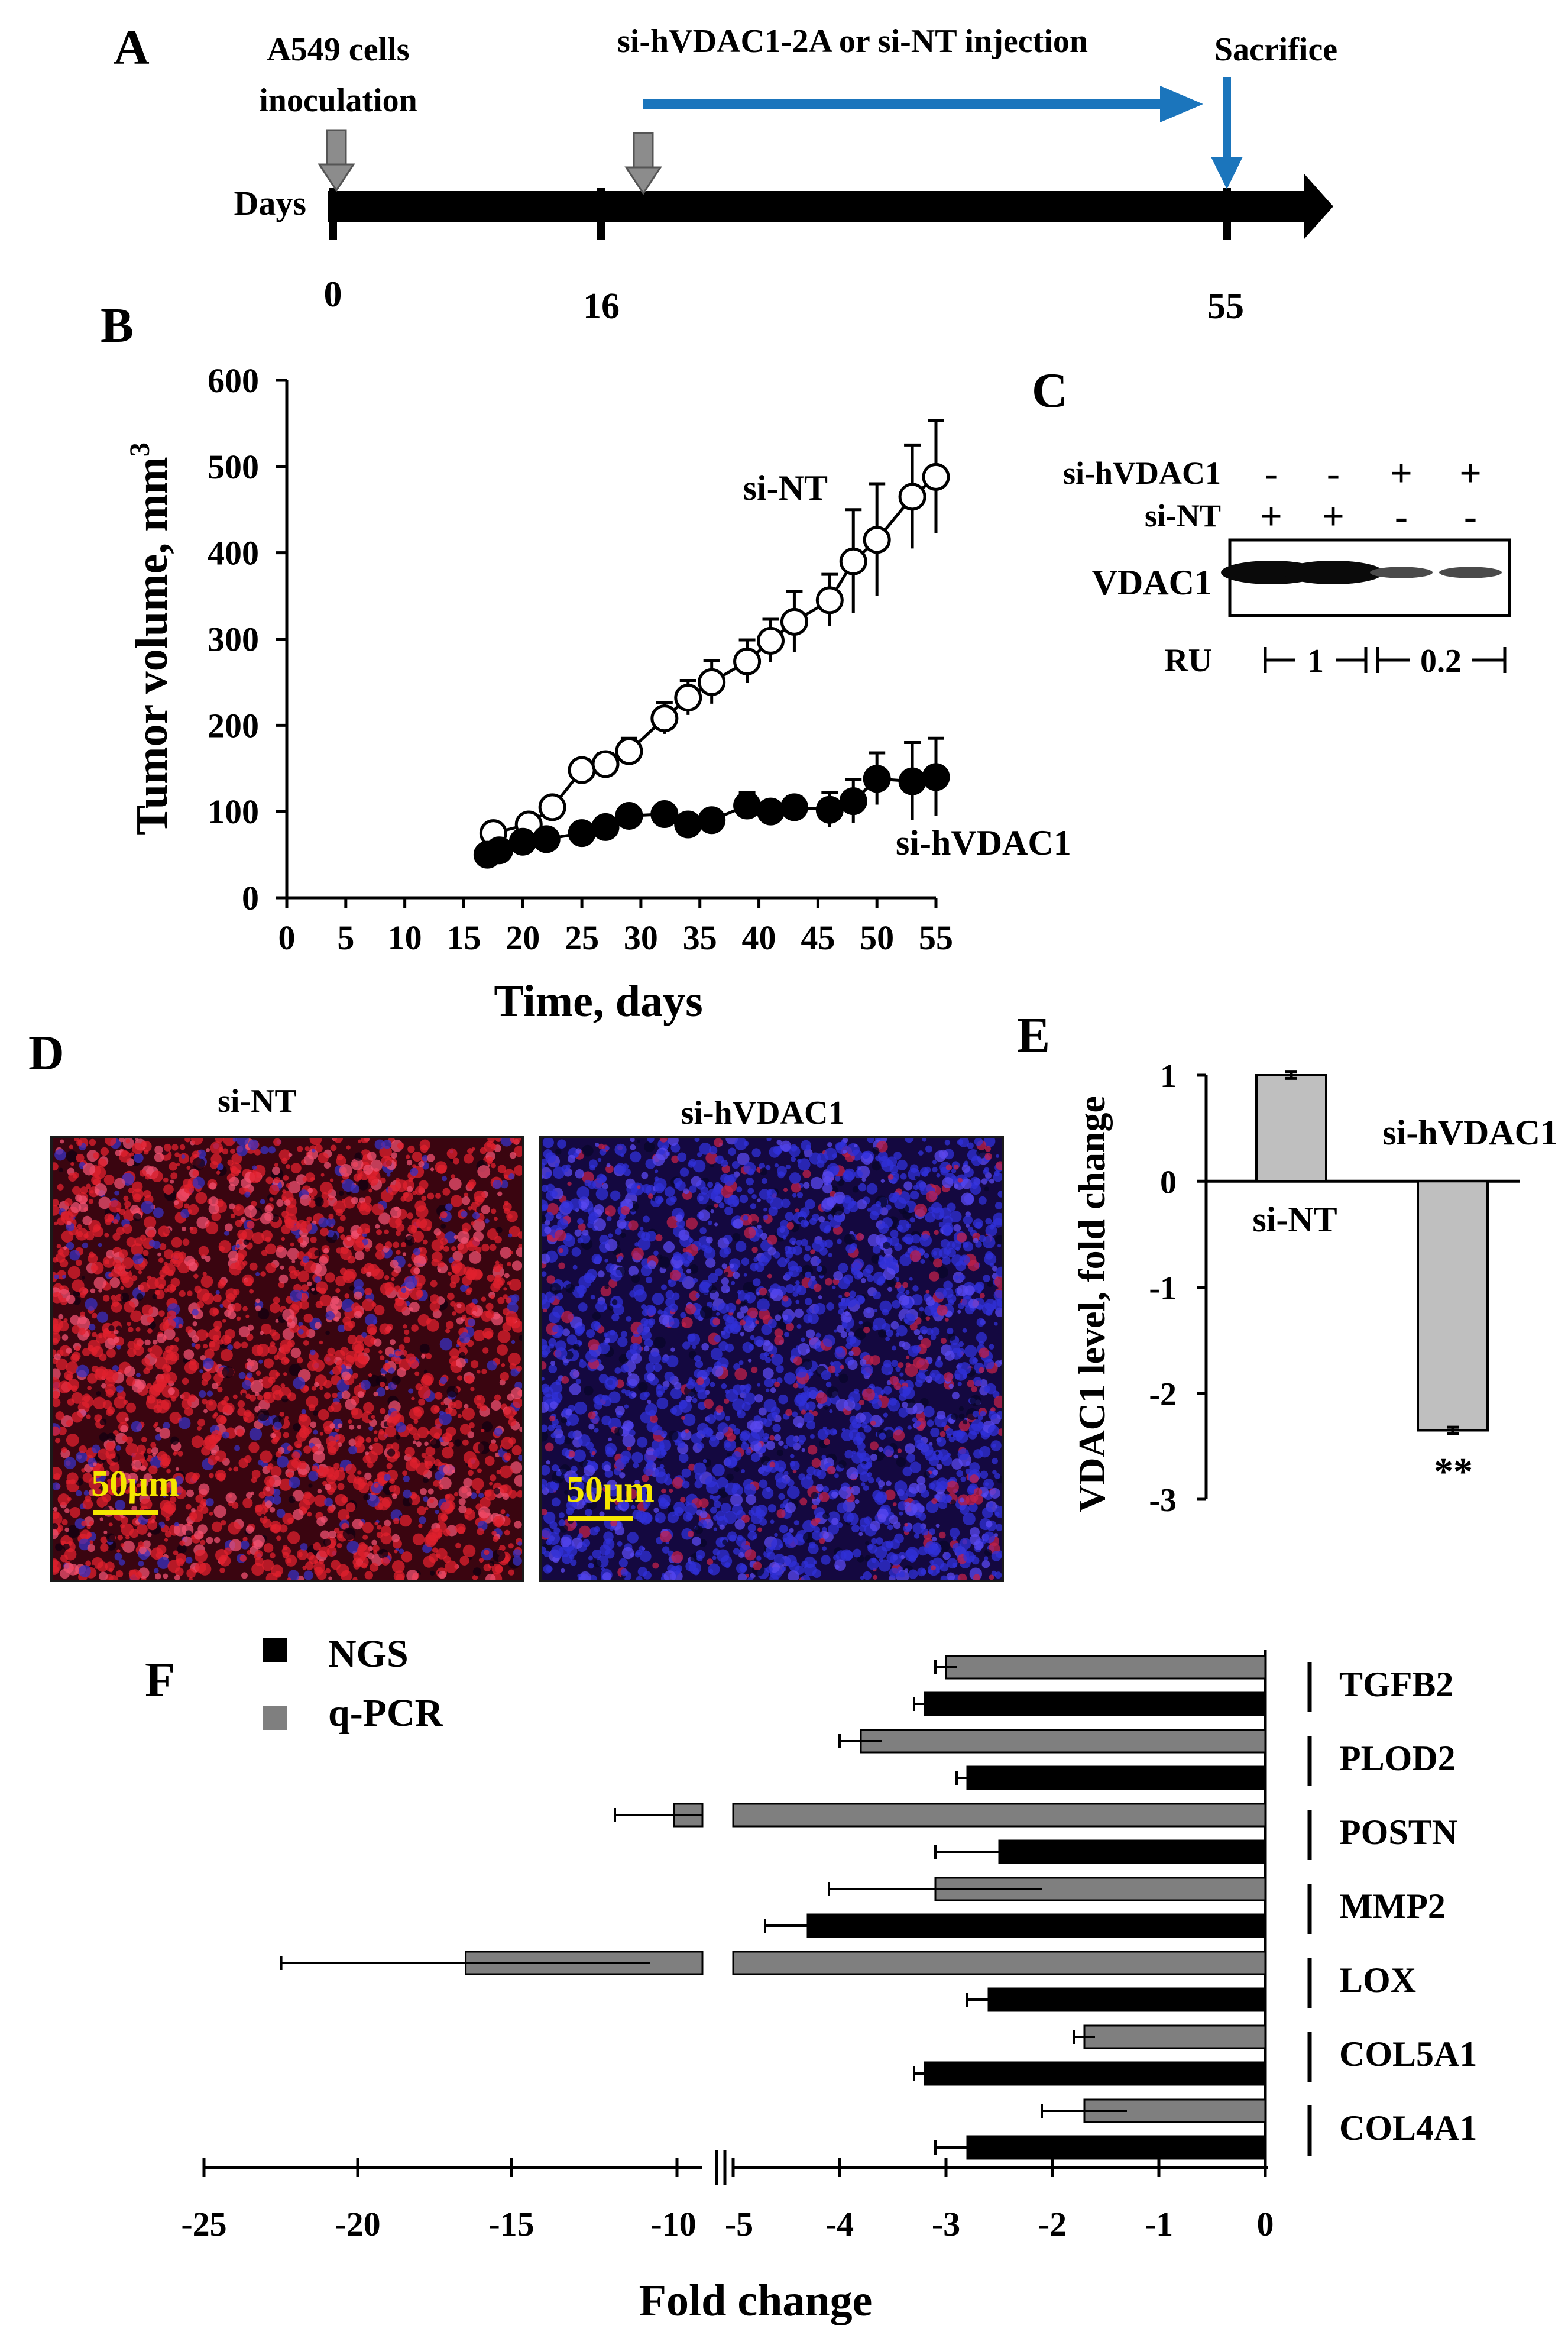  What do you see at coordinates (839, 2224) in the screenshot?
I see `chart-f-xtick-label: -4` at bounding box center [839, 2224].